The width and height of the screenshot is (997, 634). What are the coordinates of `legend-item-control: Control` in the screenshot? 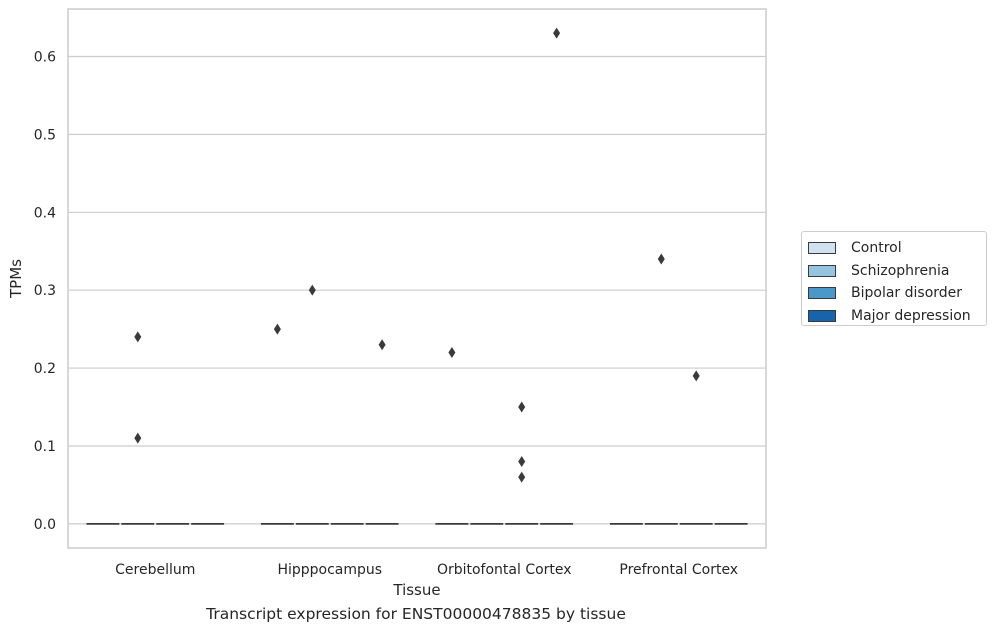 It's located at (894, 248).